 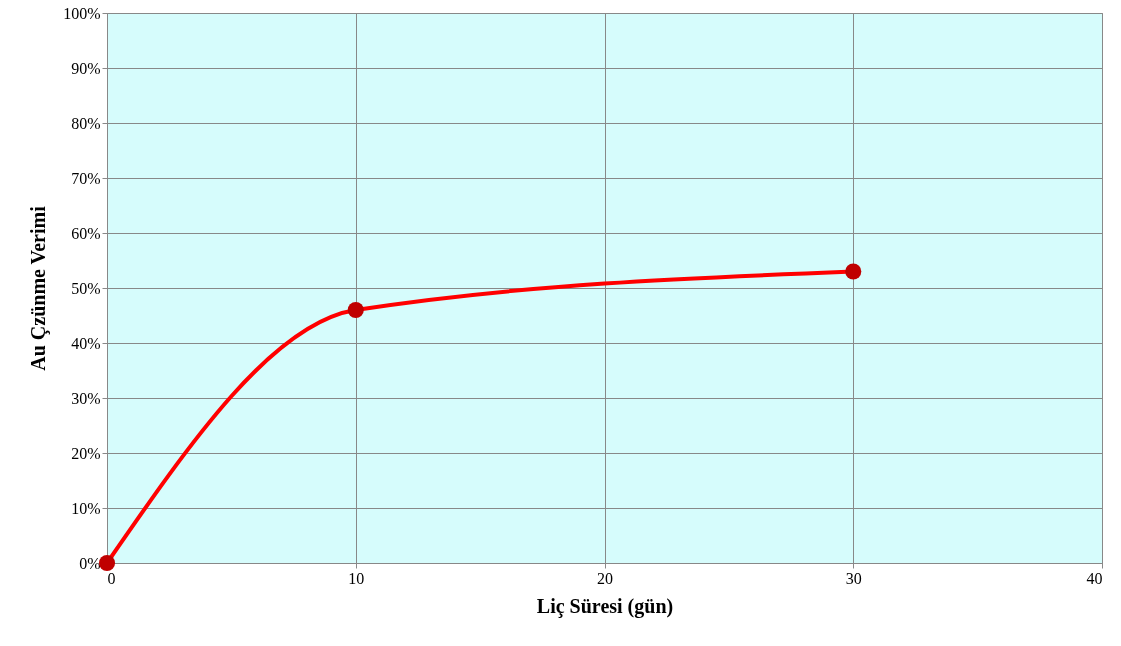 I want to click on y-tick-label: 60%, so click(x=86, y=233).